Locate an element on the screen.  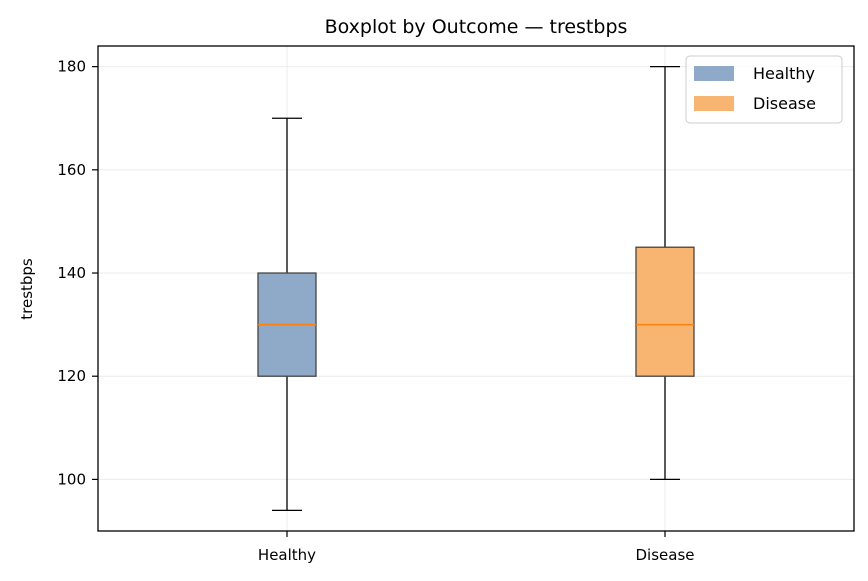
x-tick-label: Disease is located at coordinates (665, 555).